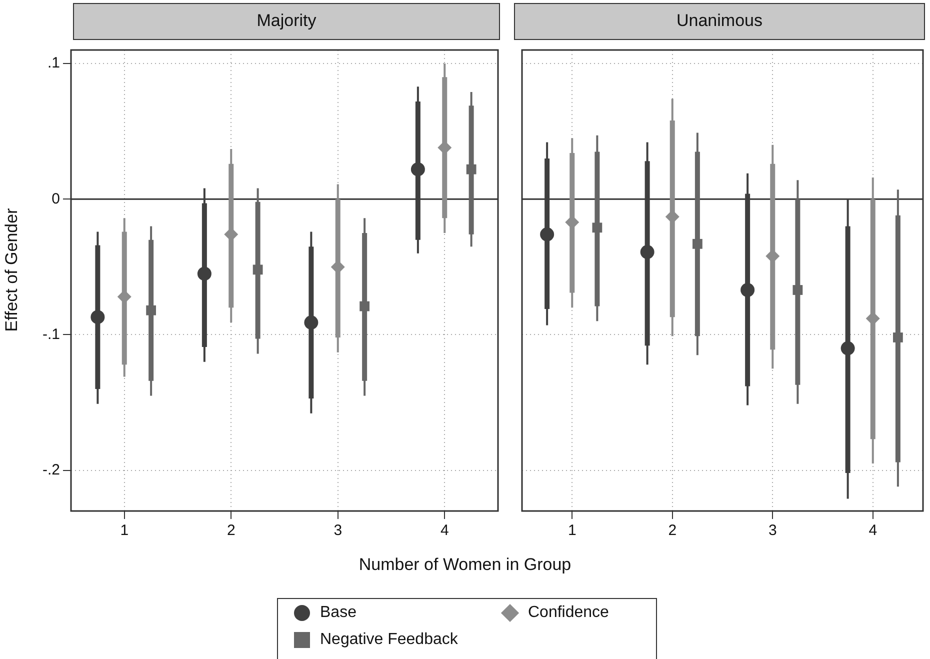  What do you see at coordinates (719, 21) in the screenshot?
I see `chart-title: Unanimous` at bounding box center [719, 21].